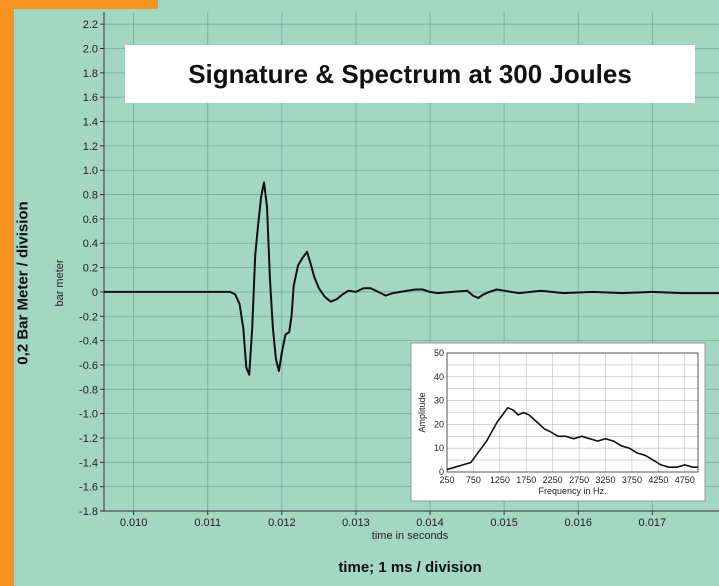 The height and width of the screenshot is (586, 719). Describe the element at coordinates (23, 283) in the screenshot. I see `outer-y-axis-label: 0,2 Bar Meter / division` at that location.